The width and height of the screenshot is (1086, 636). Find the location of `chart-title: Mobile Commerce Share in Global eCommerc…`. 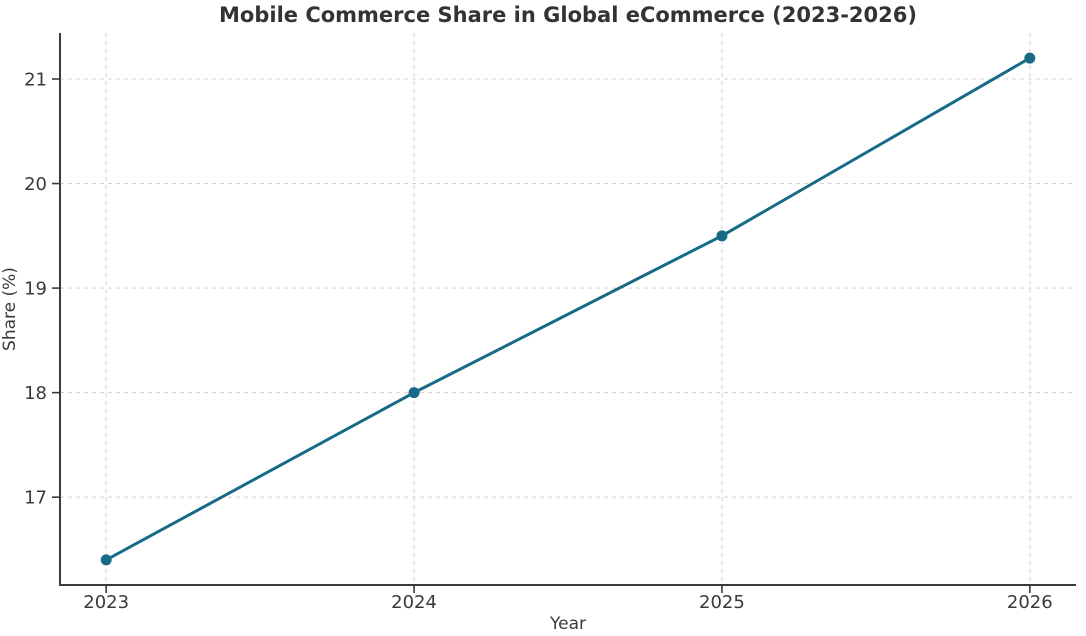

chart-title: Mobile Commerce Share in Global eCommerc… is located at coordinates (568, 15).